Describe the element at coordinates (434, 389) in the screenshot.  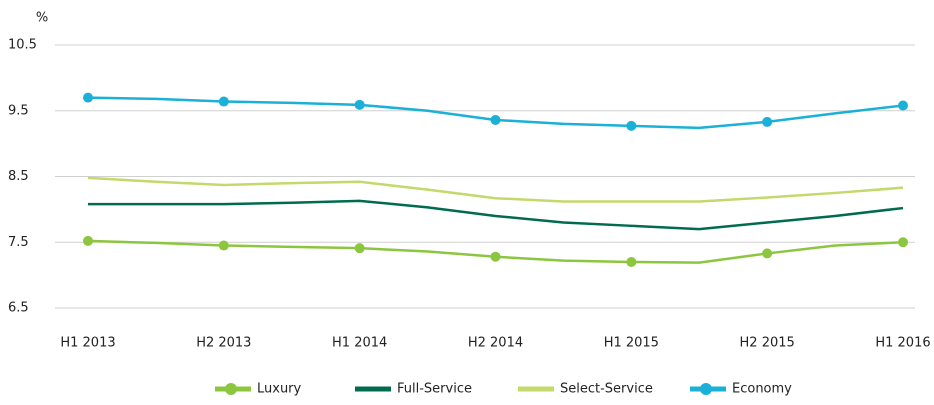
I see `legend-label: Full-Service` at that location.